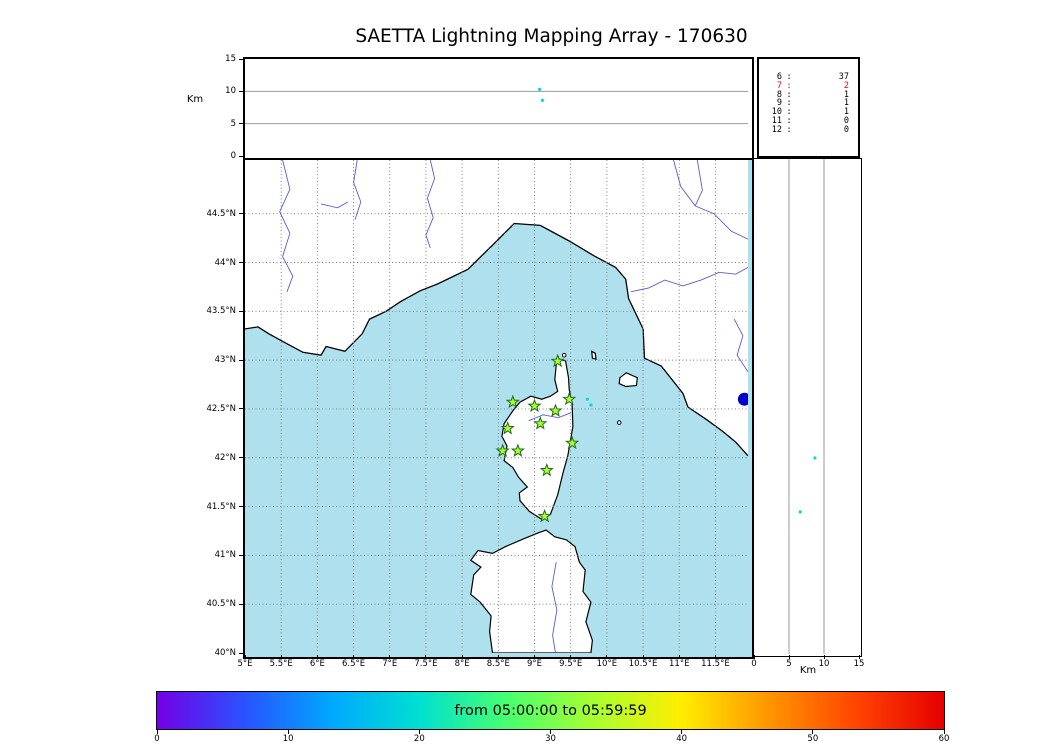  Describe the element at coordinates (808, 121) in the screenshot. I see `histogram-row: 11: 0` at that location.